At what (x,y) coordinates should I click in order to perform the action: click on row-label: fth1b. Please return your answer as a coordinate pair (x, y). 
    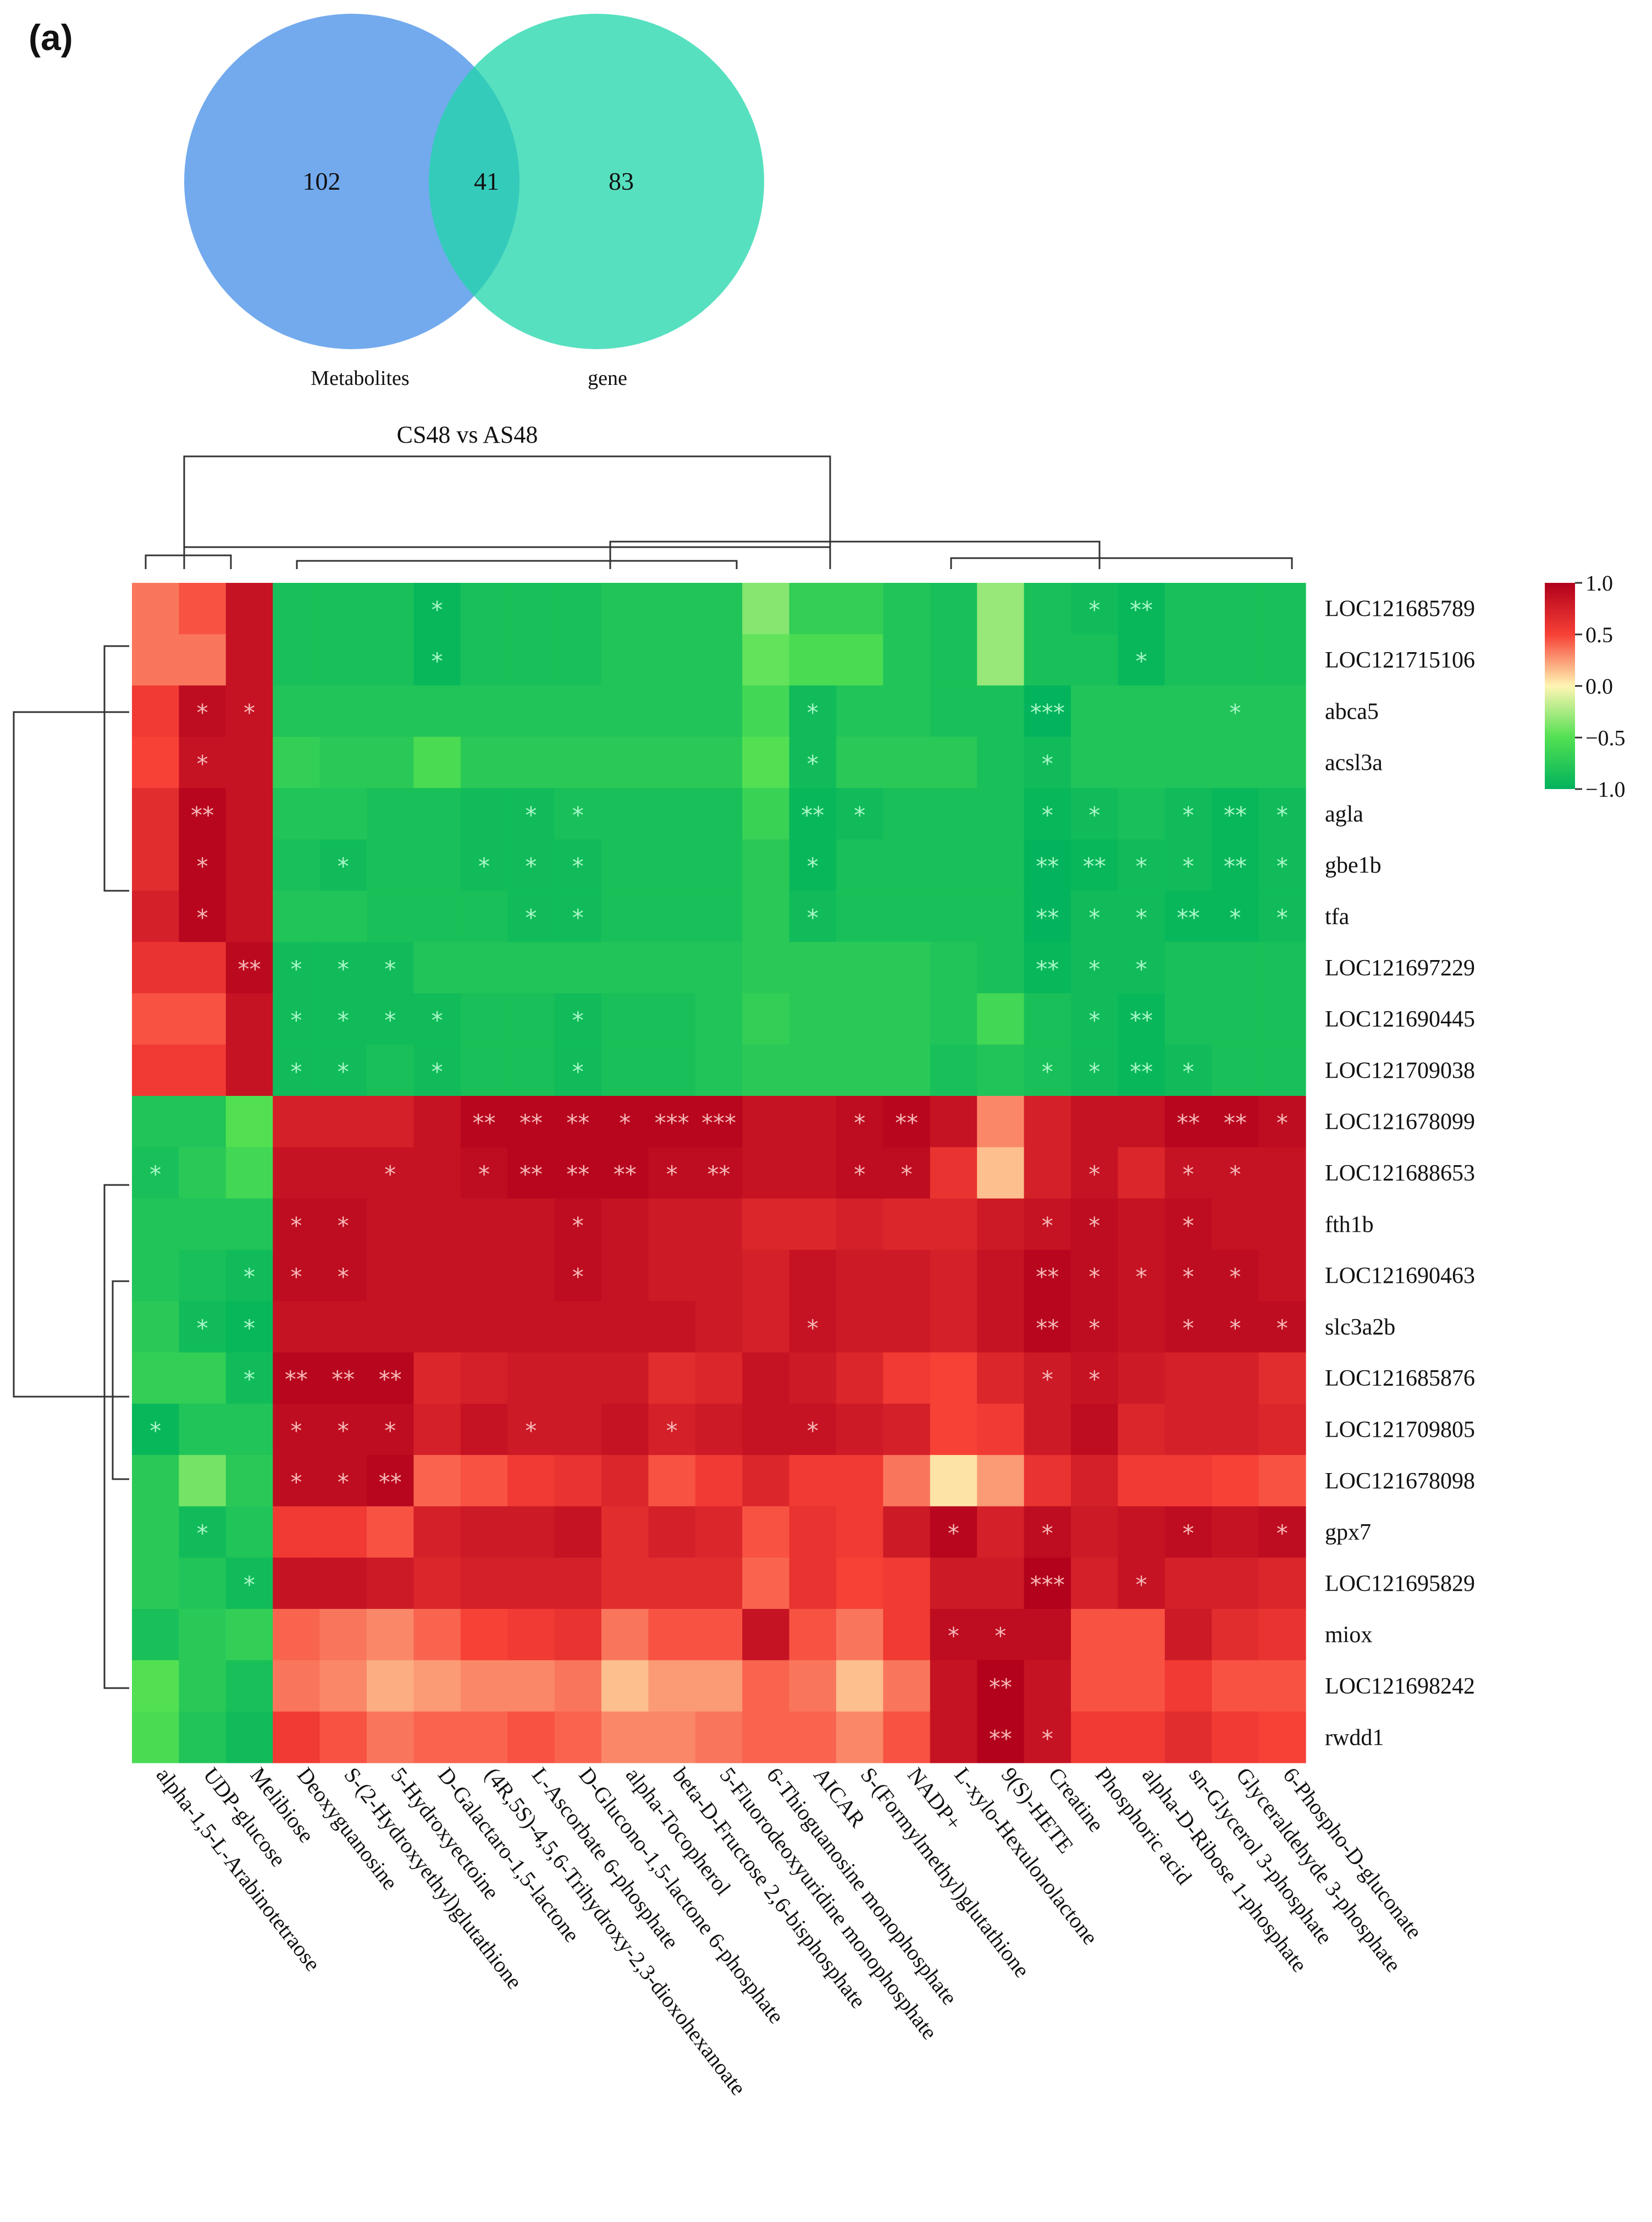
    Looking at the image, I should click on (1349, 1224).